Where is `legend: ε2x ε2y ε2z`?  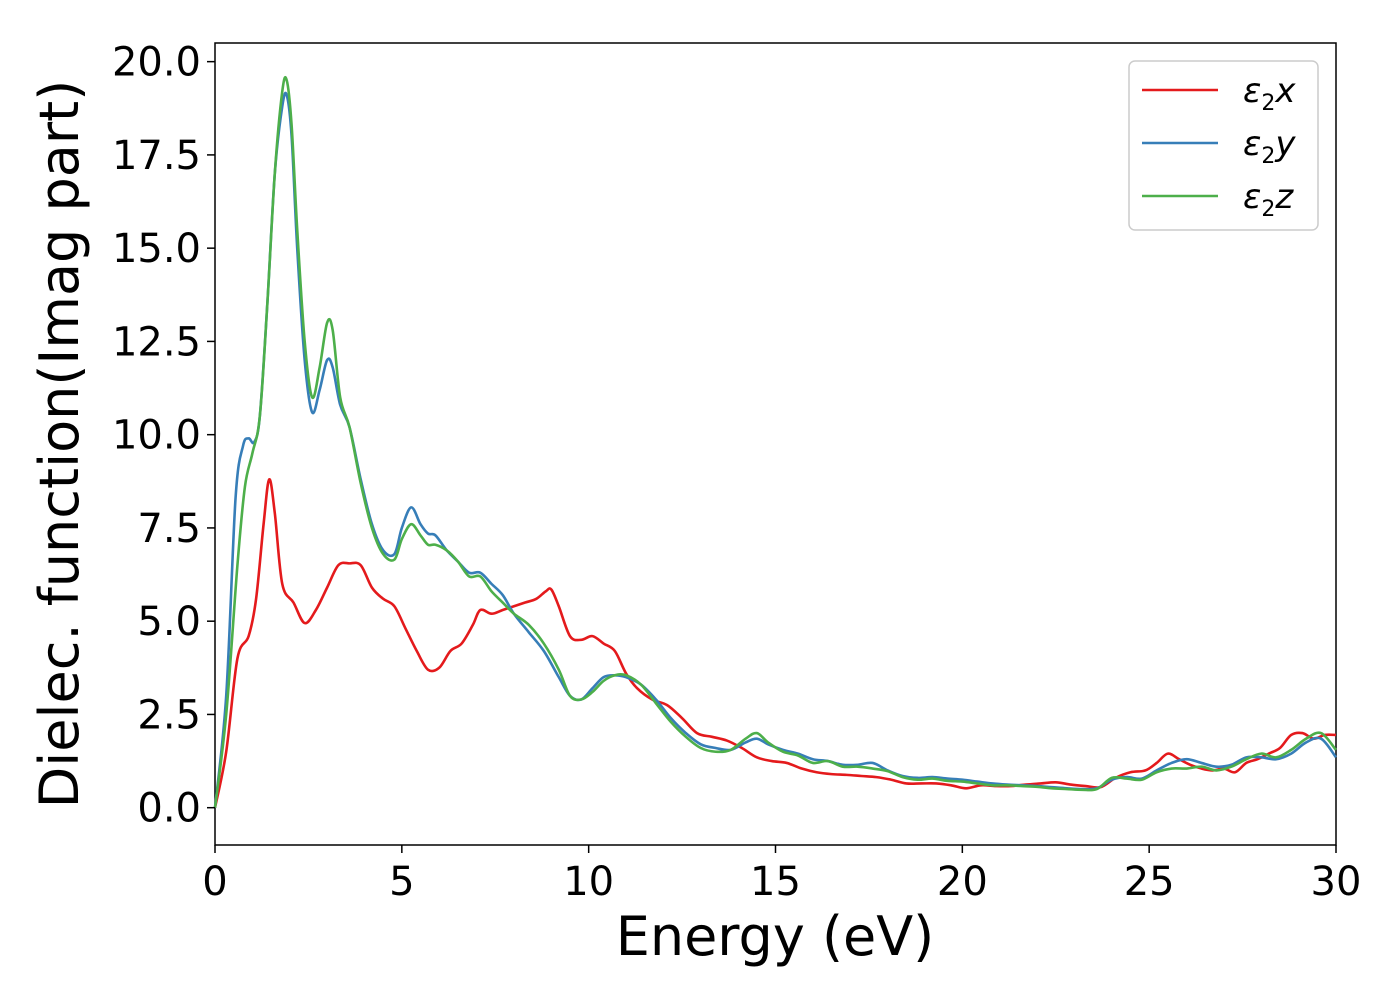 legend: ε2x ε2y ε2z is located at coordinates (1223, 145).